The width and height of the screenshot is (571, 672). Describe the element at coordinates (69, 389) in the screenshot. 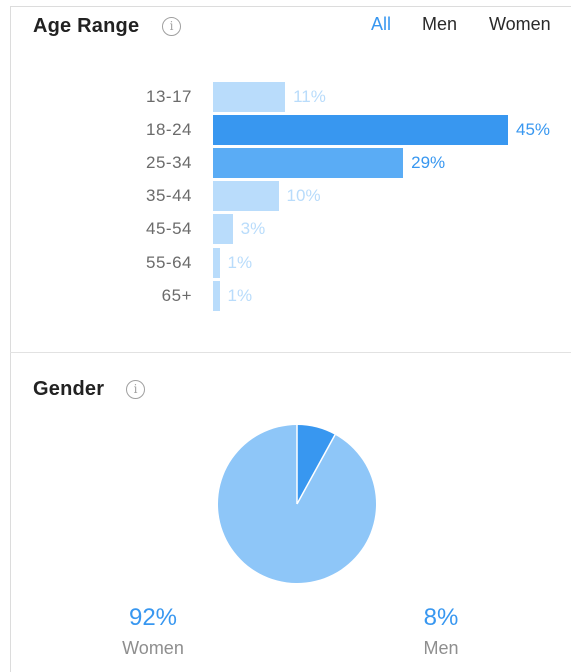

I see `gender-title: Gender` at that location.